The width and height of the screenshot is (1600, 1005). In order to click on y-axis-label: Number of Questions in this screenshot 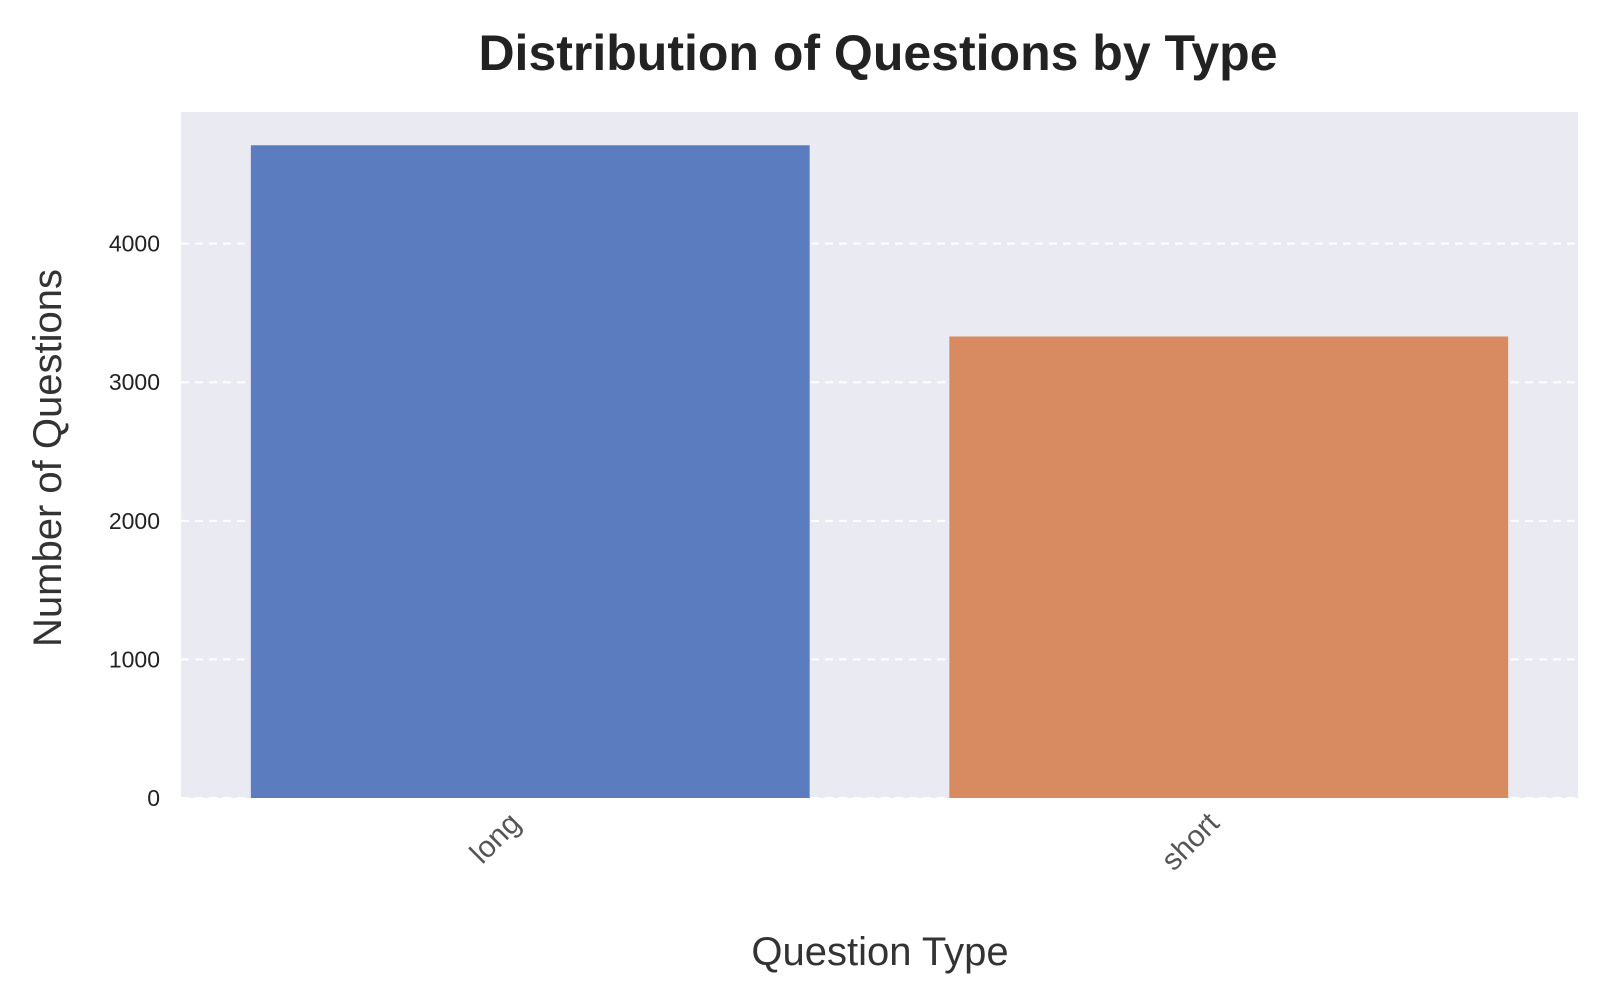, I will do `click(48, 458)`.